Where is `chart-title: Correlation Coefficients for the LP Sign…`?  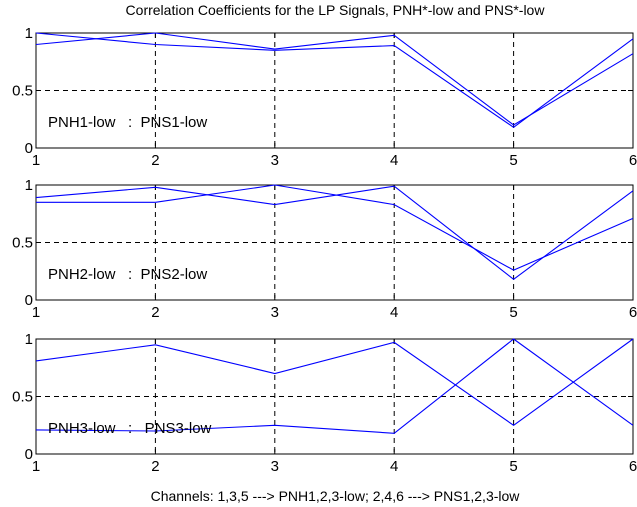 chart-title: Correlation Coefficients for the LP Sign… is located at coordinates (336, 10).